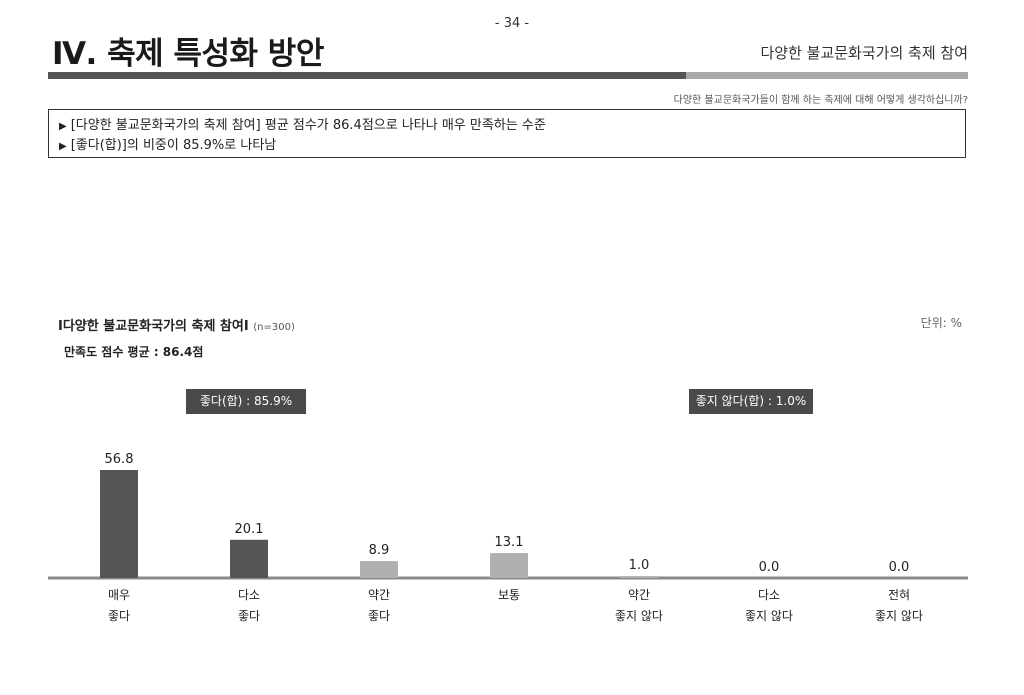 Image resolution: width=1024 pixels, height=695 pixels. What do you see at coordinates (512, 23) in the screenshot?
I see `page-number: - 34 -` at bounding box center [512, 23].